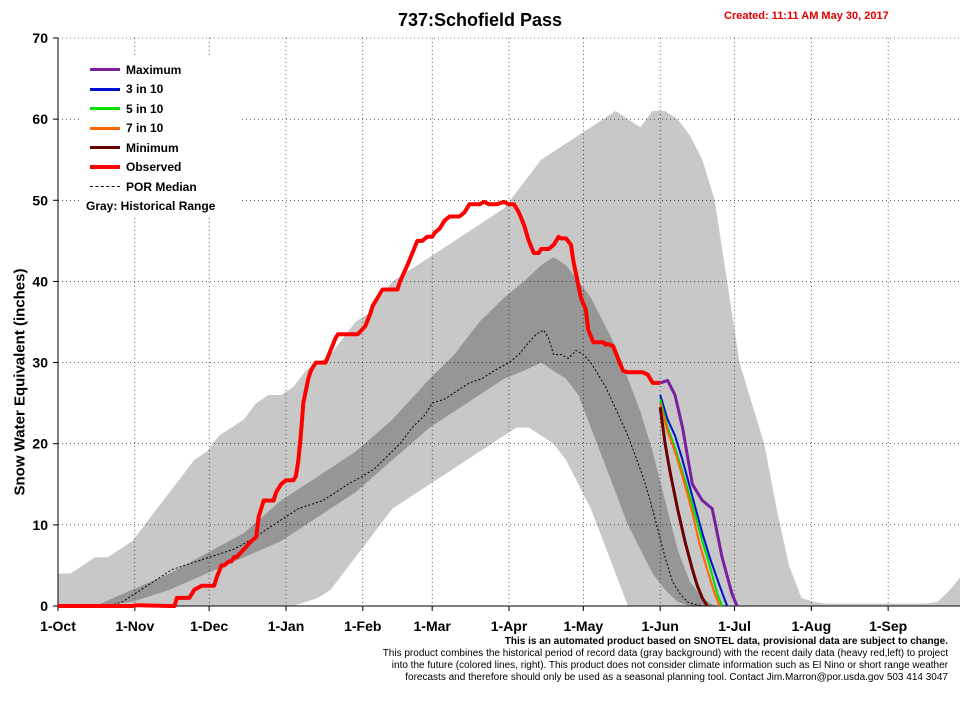 The height and width of the screenshot is (714, 960). I want to click on x-tick-label: 1-Mar, so click(433, 626).